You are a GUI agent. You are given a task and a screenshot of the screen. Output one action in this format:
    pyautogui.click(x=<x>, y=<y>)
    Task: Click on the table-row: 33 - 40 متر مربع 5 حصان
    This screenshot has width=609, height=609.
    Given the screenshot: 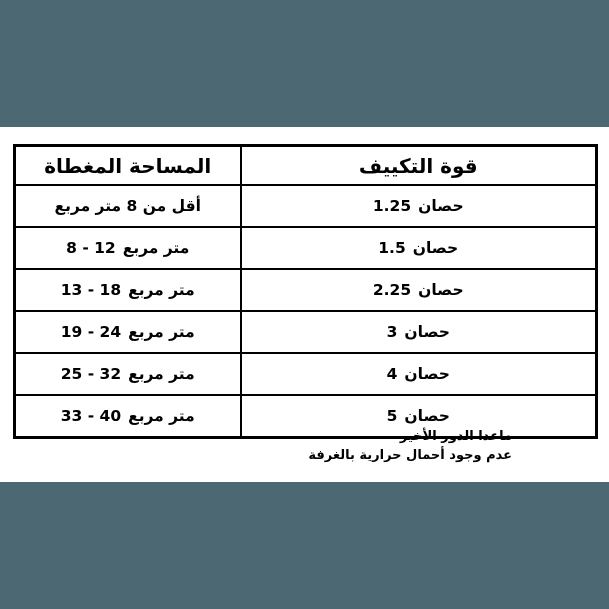 What is the action you would take?
    pyautogui.click(x=305, y=416)
    